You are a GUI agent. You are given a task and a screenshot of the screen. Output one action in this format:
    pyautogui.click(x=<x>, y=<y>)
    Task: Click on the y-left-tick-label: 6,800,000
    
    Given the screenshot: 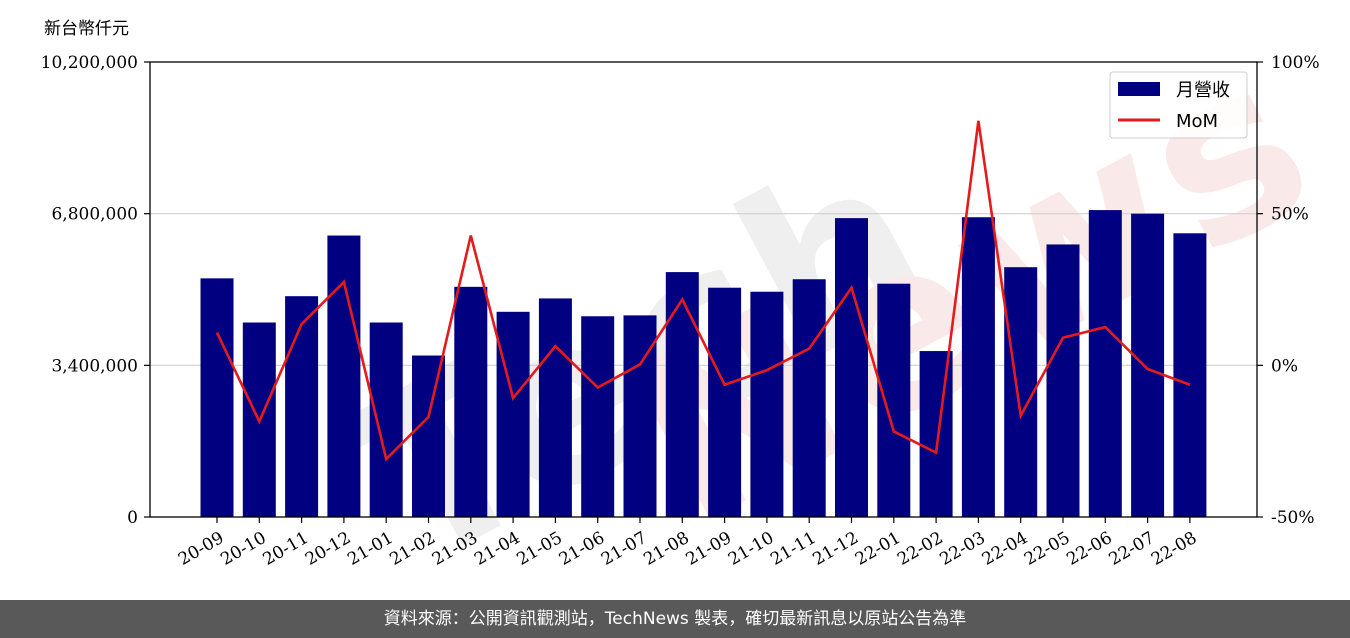 What is the action you would take?
    pyautogui.click(x=94, y=215)
    